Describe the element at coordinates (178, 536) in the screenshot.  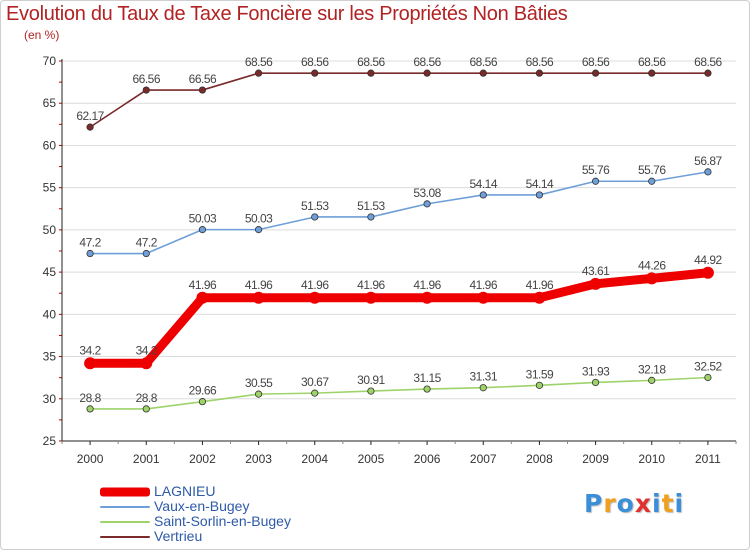
I see `legend-label: Vertrieu` at that location.